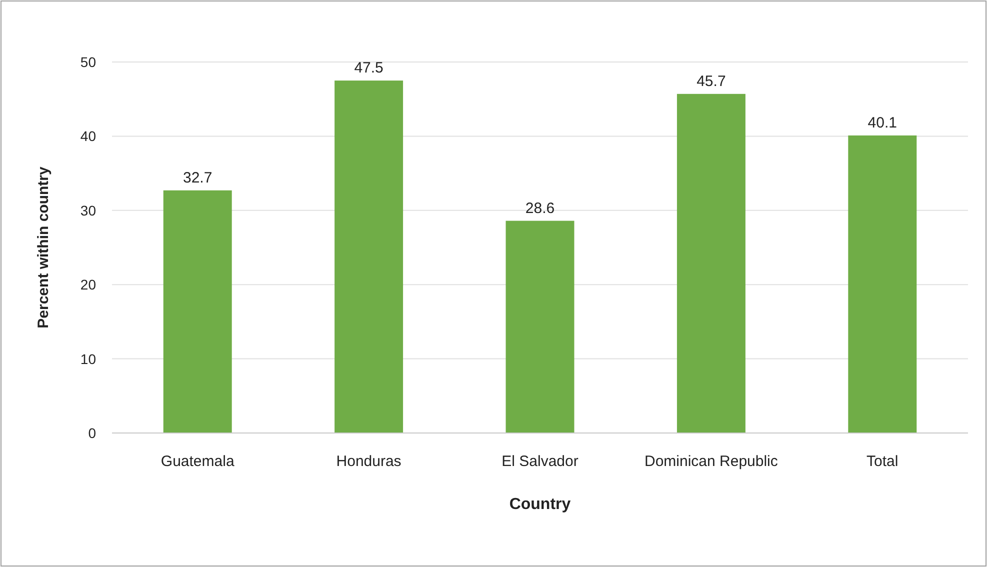 Image resolution: width=987 pixels, height=567 pixels. What do you see at coordinates (197, 177) in the screenshot?
I see `data-label: 32.7` at bounding box center [197, 177].